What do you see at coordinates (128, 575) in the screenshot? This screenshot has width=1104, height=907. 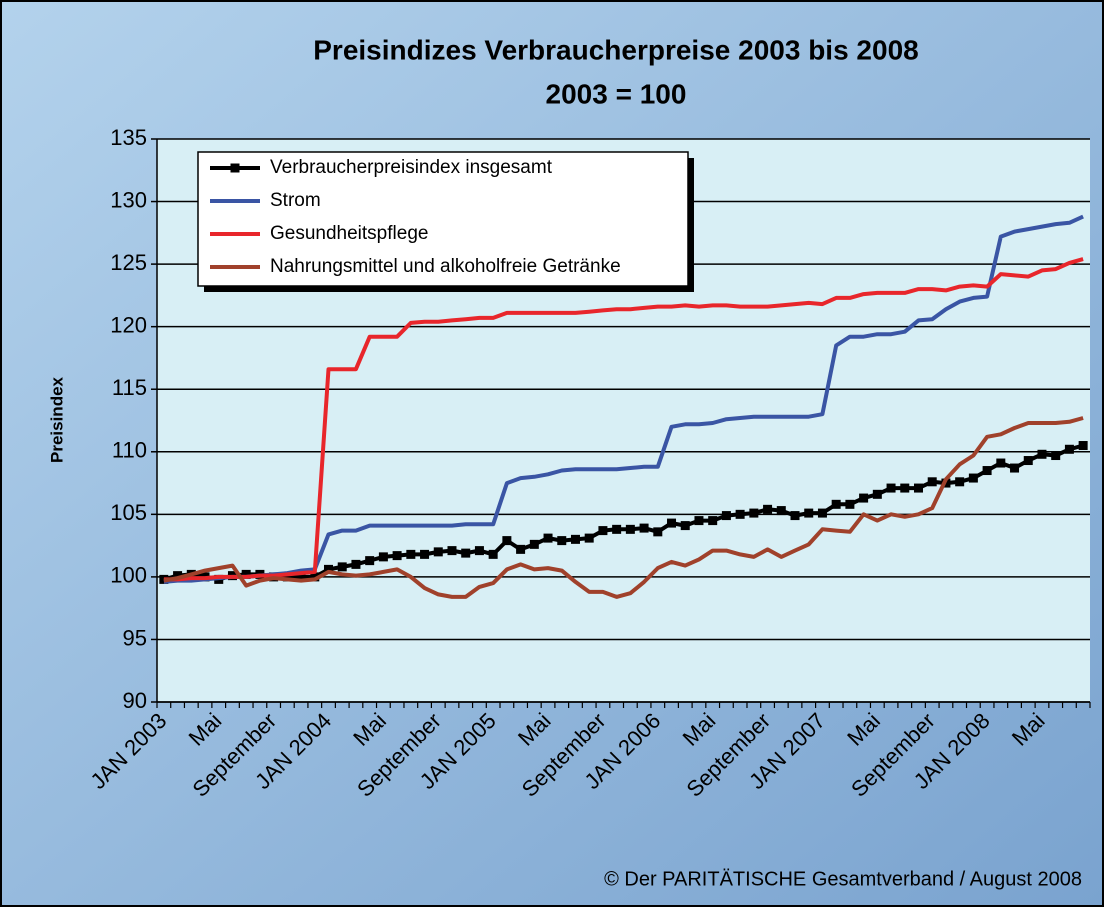 I see `y-tick-label: 100` at bounding box center [128, 575].